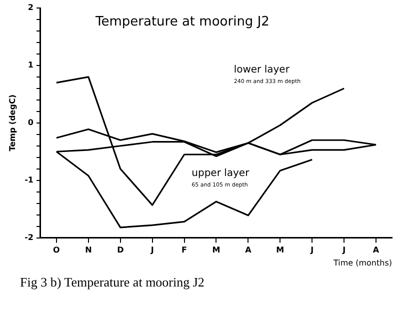 The width and height of the screenshot is (400, 320). I want to click on x-tick-label: F, so click(185, 250).